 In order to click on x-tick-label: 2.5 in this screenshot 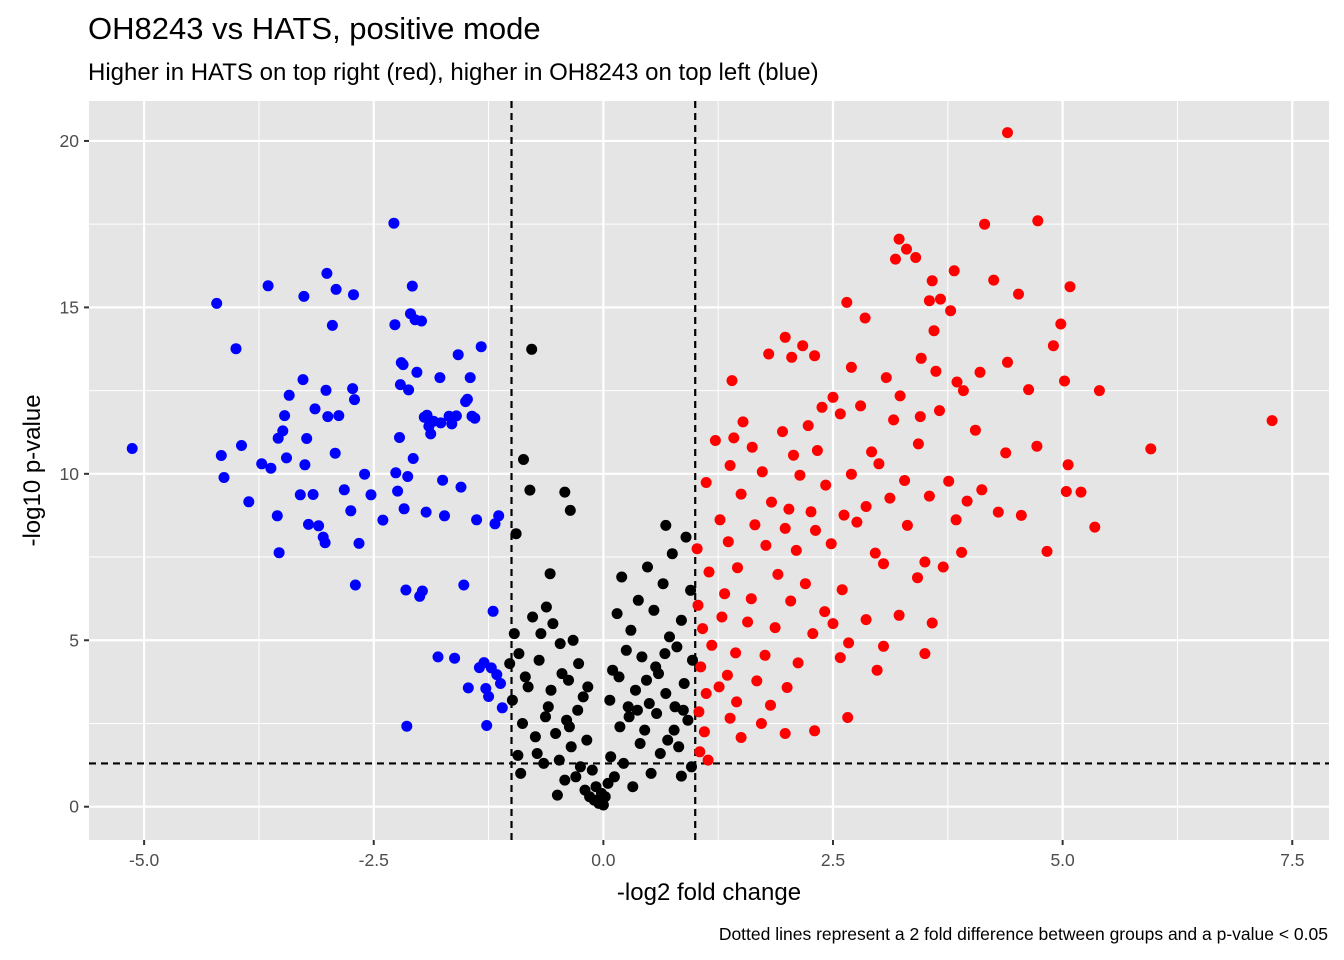, I will do `click(833, 860)`.